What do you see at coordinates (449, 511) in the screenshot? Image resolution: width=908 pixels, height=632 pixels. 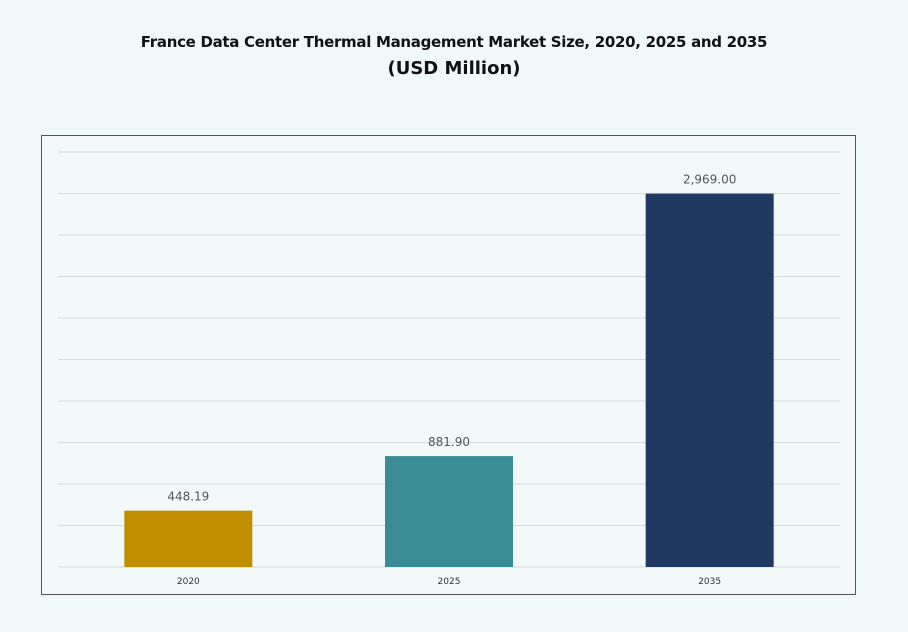 I see `bar-2025` at bounding box center [449, 511].